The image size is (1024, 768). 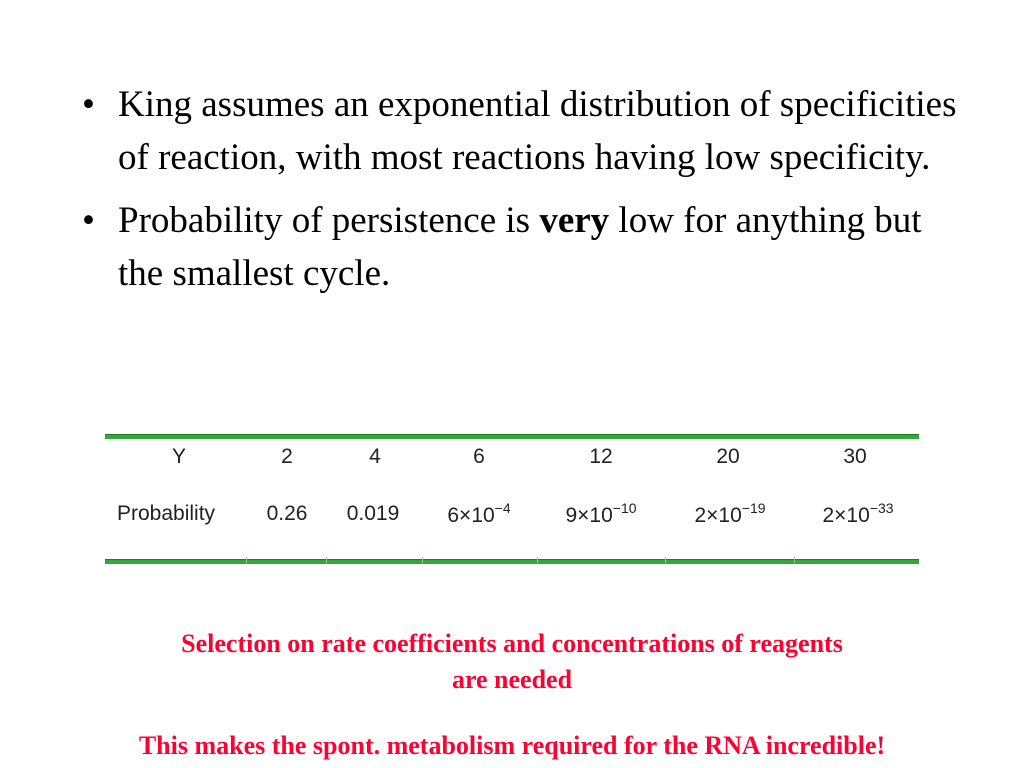 I want to click on value-mantissa: 6, so click(x=453, y=515).